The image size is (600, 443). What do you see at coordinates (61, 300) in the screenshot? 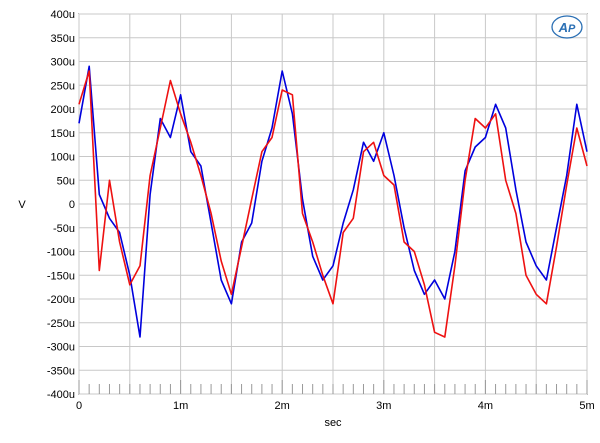
I see `y-tick-label: -200u` at bounding box center [61, 300].